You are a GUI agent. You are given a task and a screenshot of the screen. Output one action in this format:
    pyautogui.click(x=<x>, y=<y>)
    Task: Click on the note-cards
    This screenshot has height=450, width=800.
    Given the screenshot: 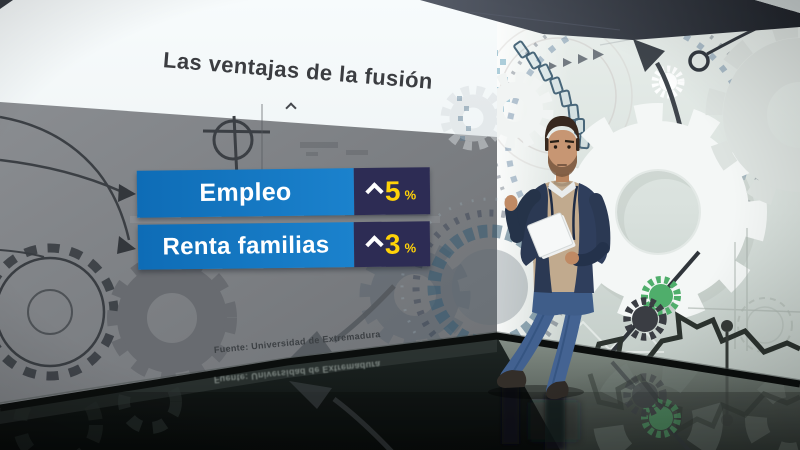 What is the action you would take?
    pyautogui.click(x=551, y=235)
    